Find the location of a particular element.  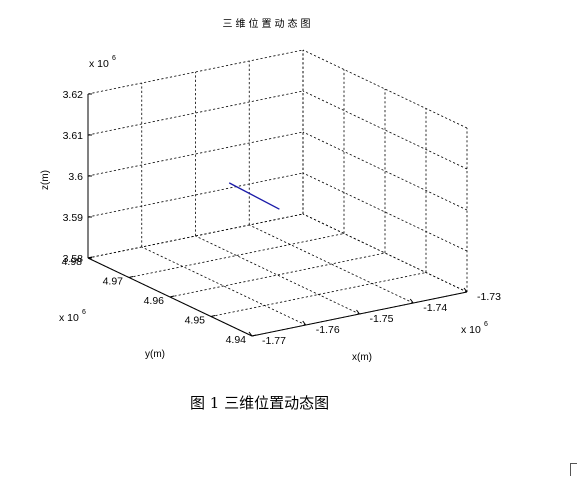

series-trajectory-line is located at coordinates (254, 196).